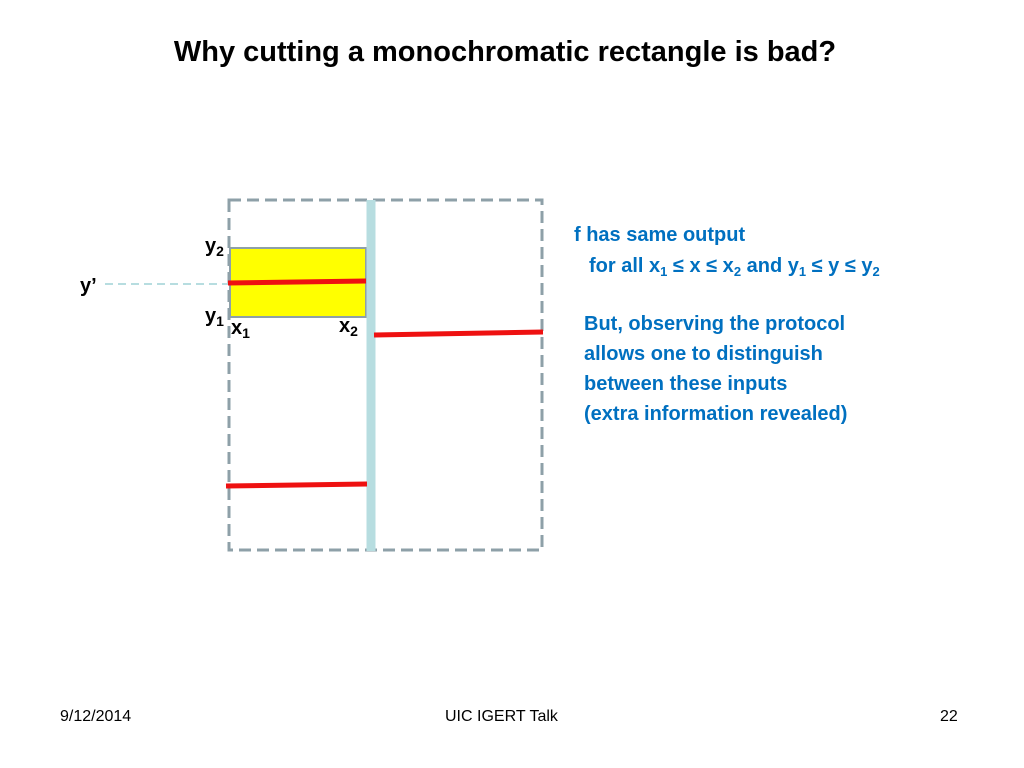  What do you see at coordinates (345, 326) in the screenshot?
I see `label-x2-base: x` at bounding box center [345, 326].